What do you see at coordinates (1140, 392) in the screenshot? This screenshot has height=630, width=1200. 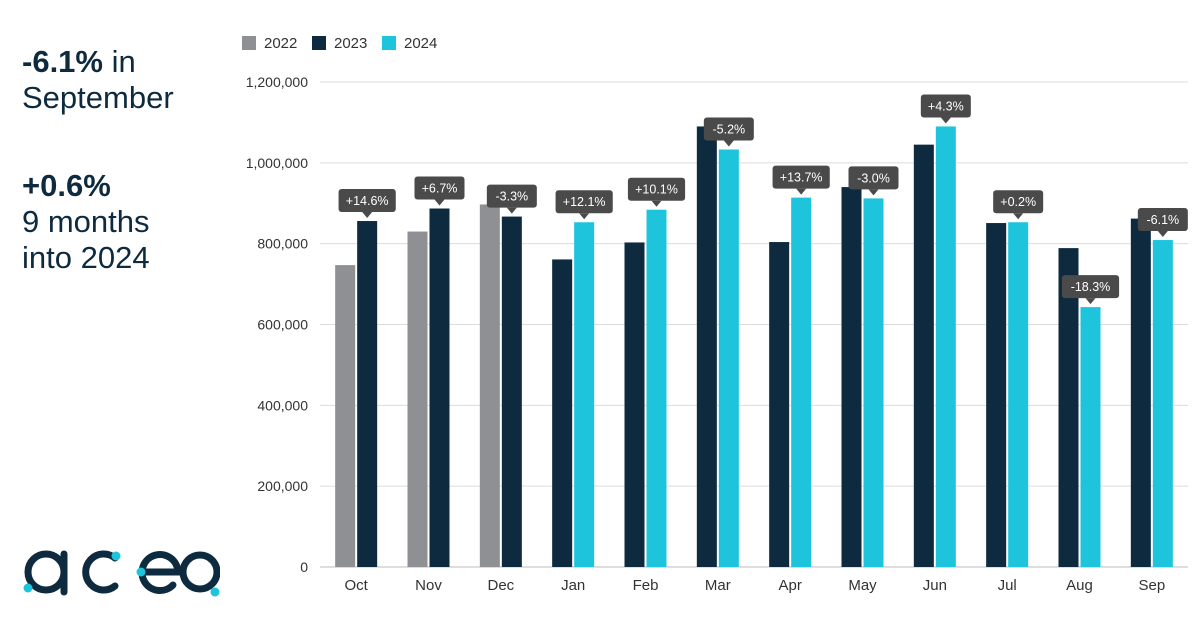 I see `bar-2023-sep` at bounding box center [1140, 392].